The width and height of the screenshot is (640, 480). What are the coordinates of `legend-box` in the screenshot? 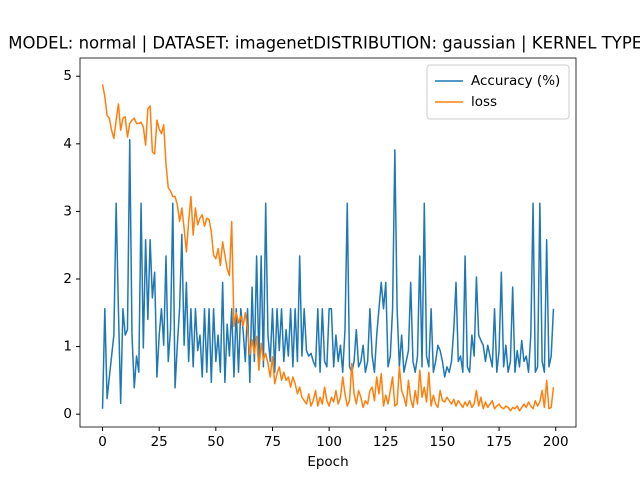 It's located at (498, 92).